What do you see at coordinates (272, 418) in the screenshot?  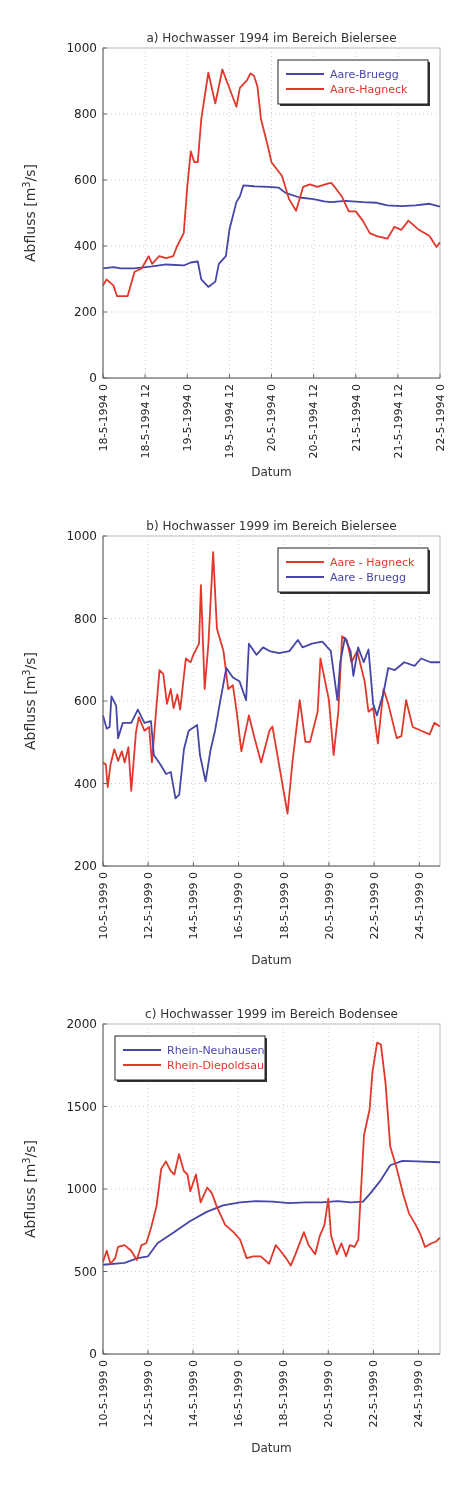 I see `x-tick-label: 20-5-1994 0` at bounding box center [272, 418].